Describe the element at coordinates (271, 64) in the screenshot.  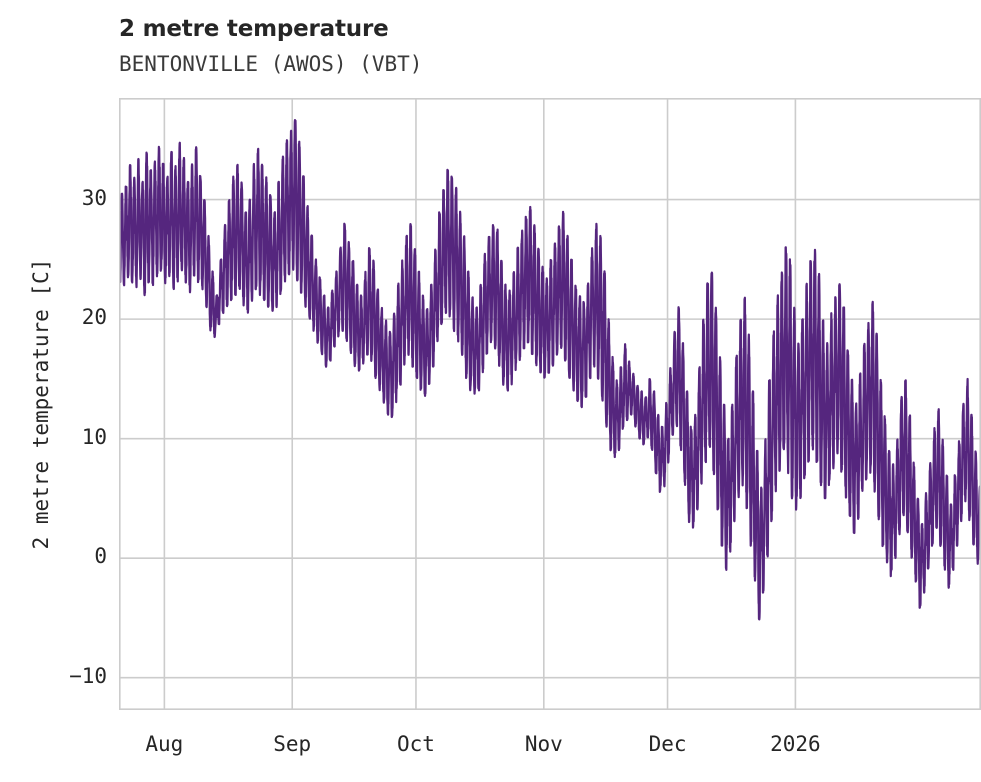
I see `chart-subtitle: BENTONVILLE (AWOS) (VBT)` at that location.